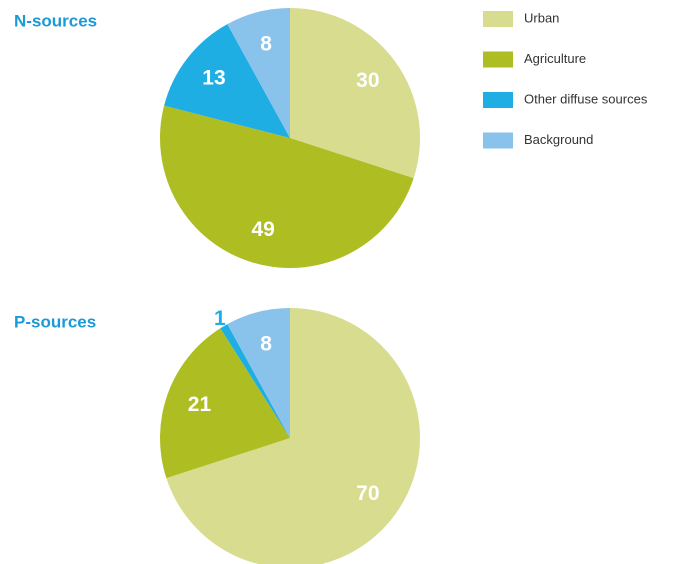 The height and width of the screenshot is (564, 697). Describe the element at coordinates (200, 404) in the screenshot. I see `value-label: 21` at that location.